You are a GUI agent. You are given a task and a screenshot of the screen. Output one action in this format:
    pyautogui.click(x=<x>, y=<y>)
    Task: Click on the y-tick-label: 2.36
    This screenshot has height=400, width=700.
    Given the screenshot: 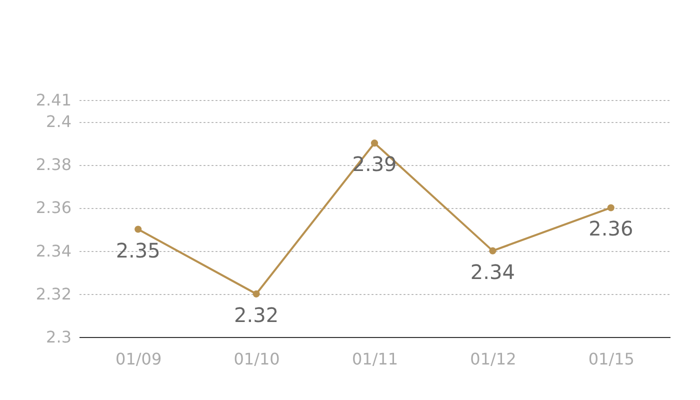 What is the action you would take?
    pyautogui.click(x=54, y=208)
    